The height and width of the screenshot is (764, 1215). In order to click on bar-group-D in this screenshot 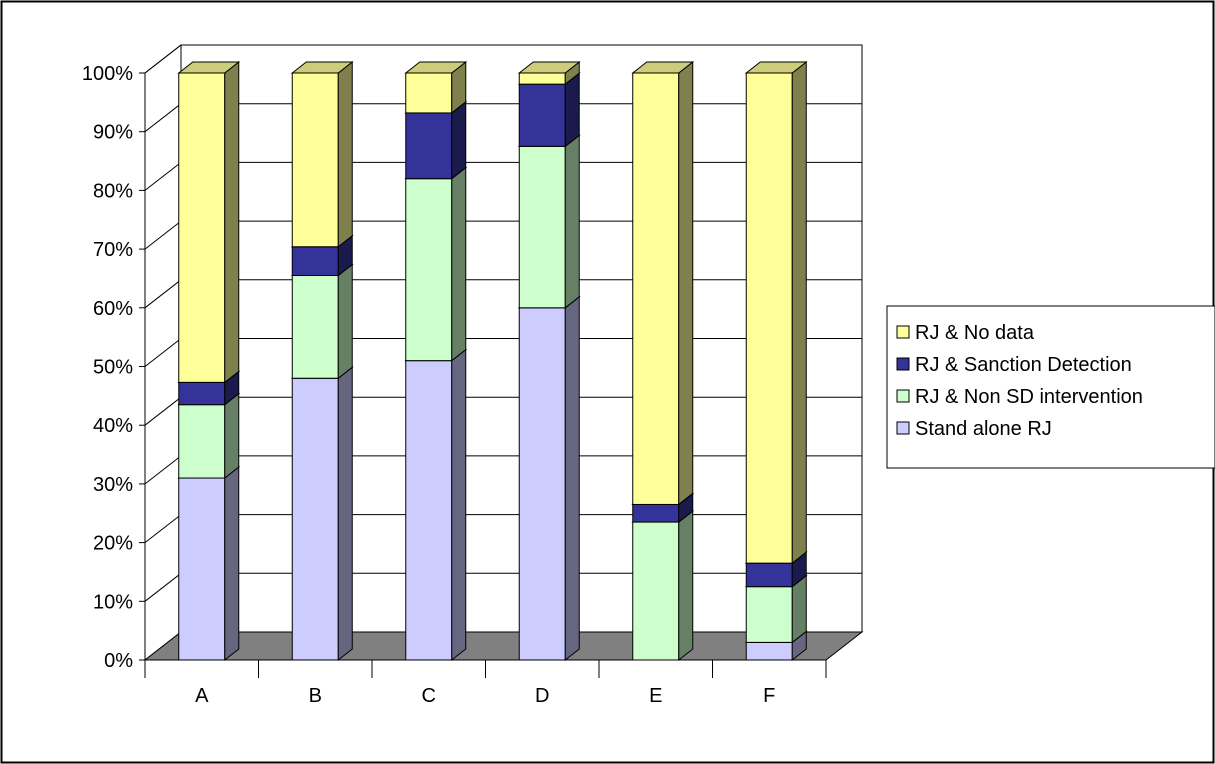, I will do `click(549, 361)`.